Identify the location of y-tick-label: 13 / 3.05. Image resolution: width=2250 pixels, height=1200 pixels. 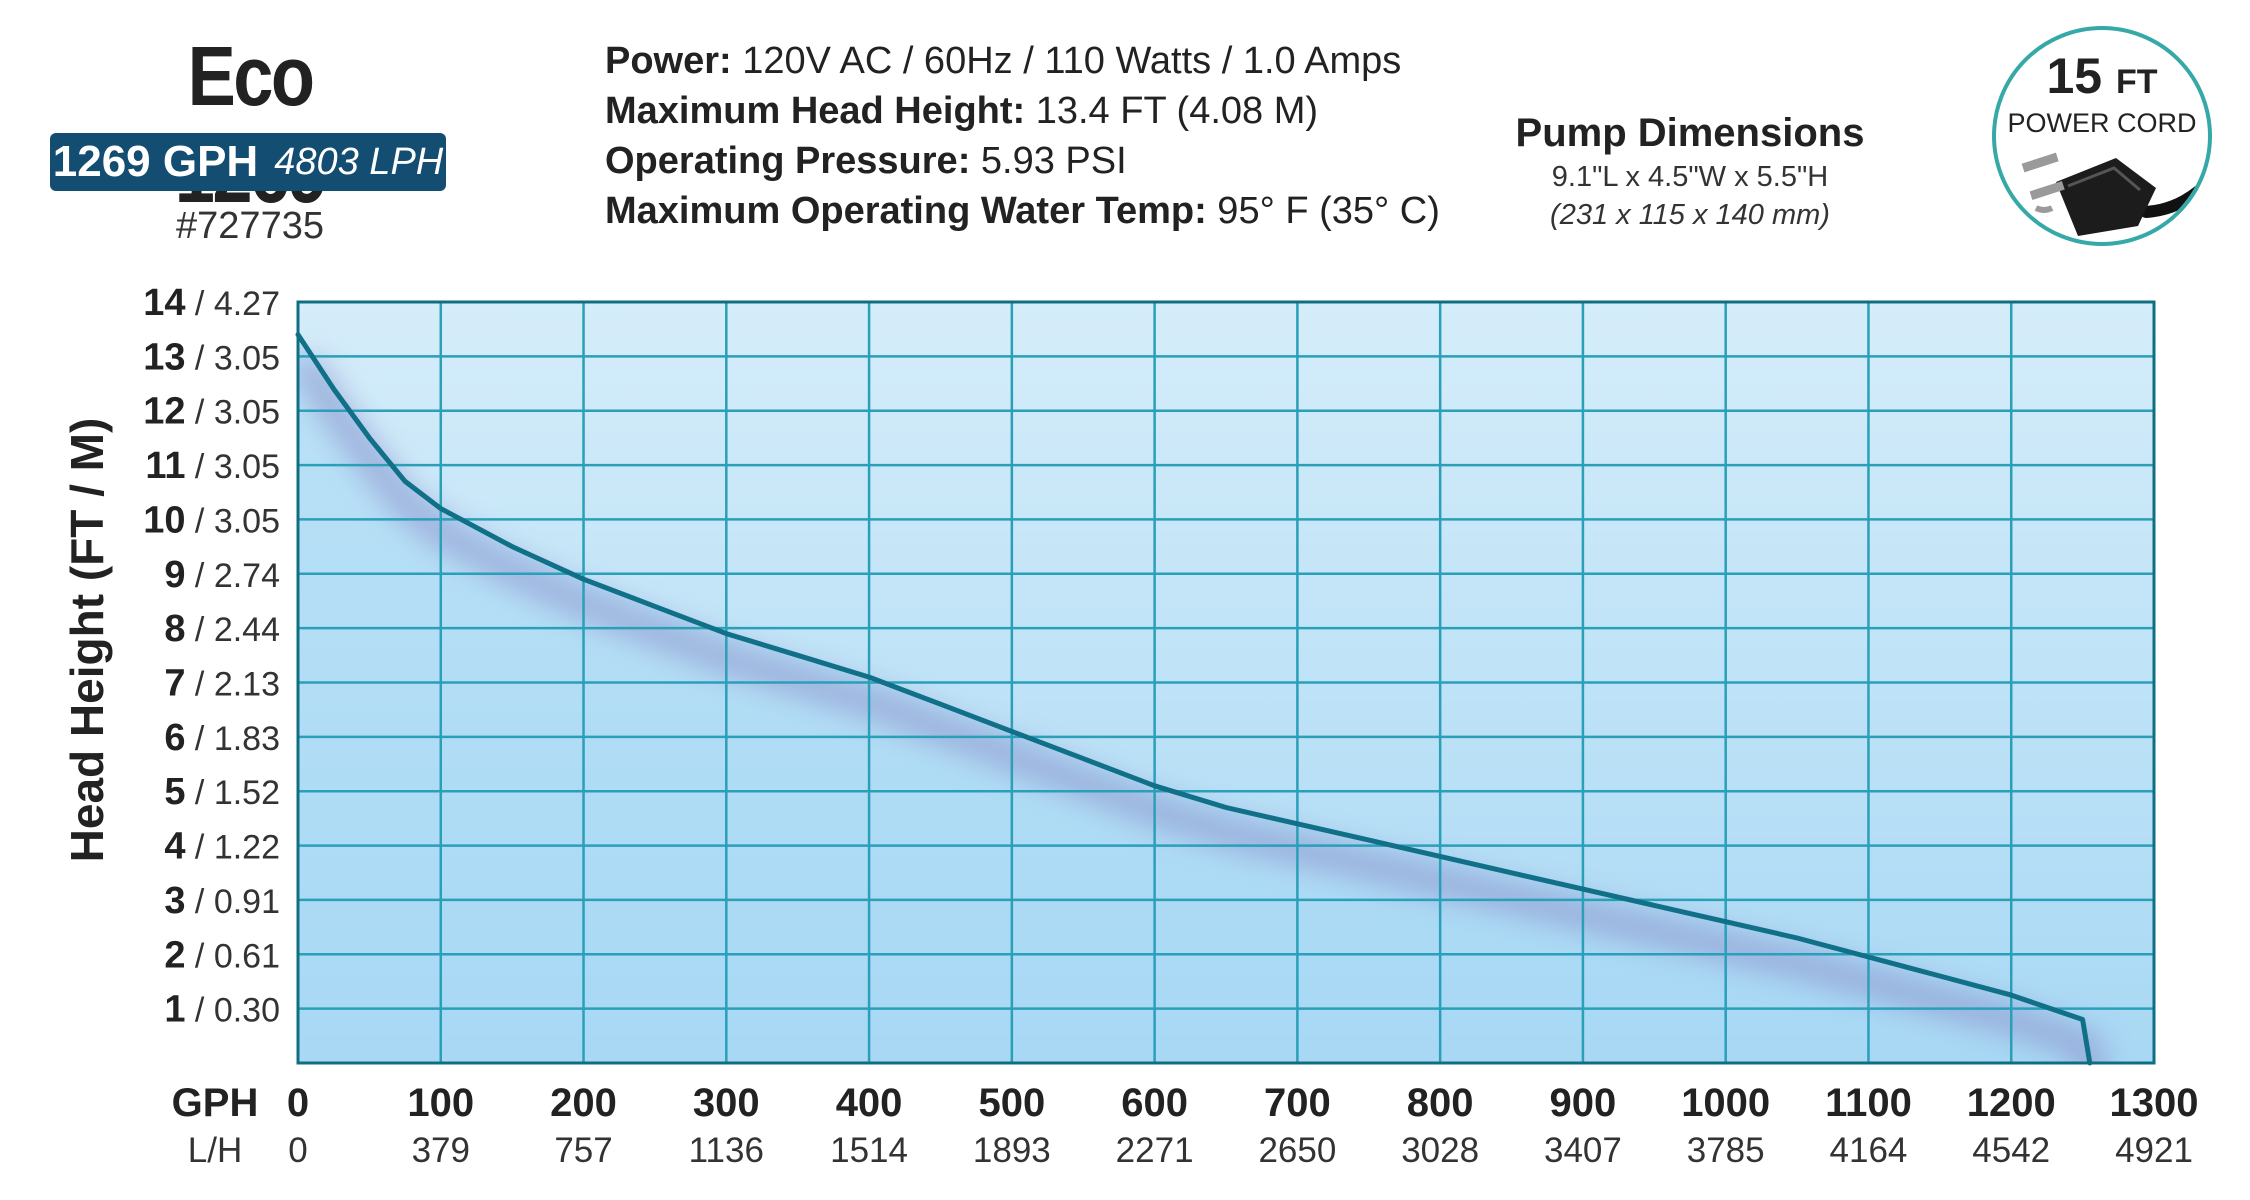
(211, 357).